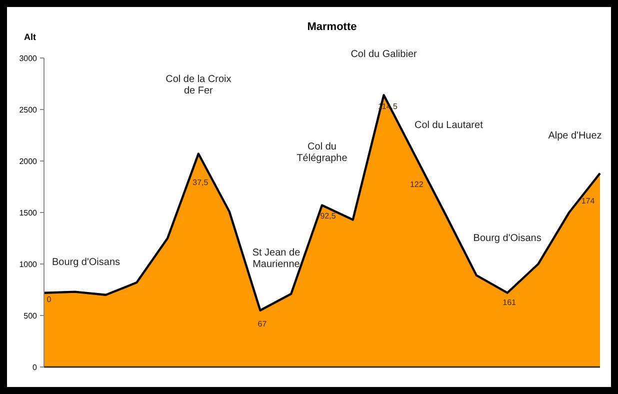  What do you see at coordinates (449, 125) in the screenshot?
I see `annotation: Col du Lautaret` at bounding box center [449, 125].